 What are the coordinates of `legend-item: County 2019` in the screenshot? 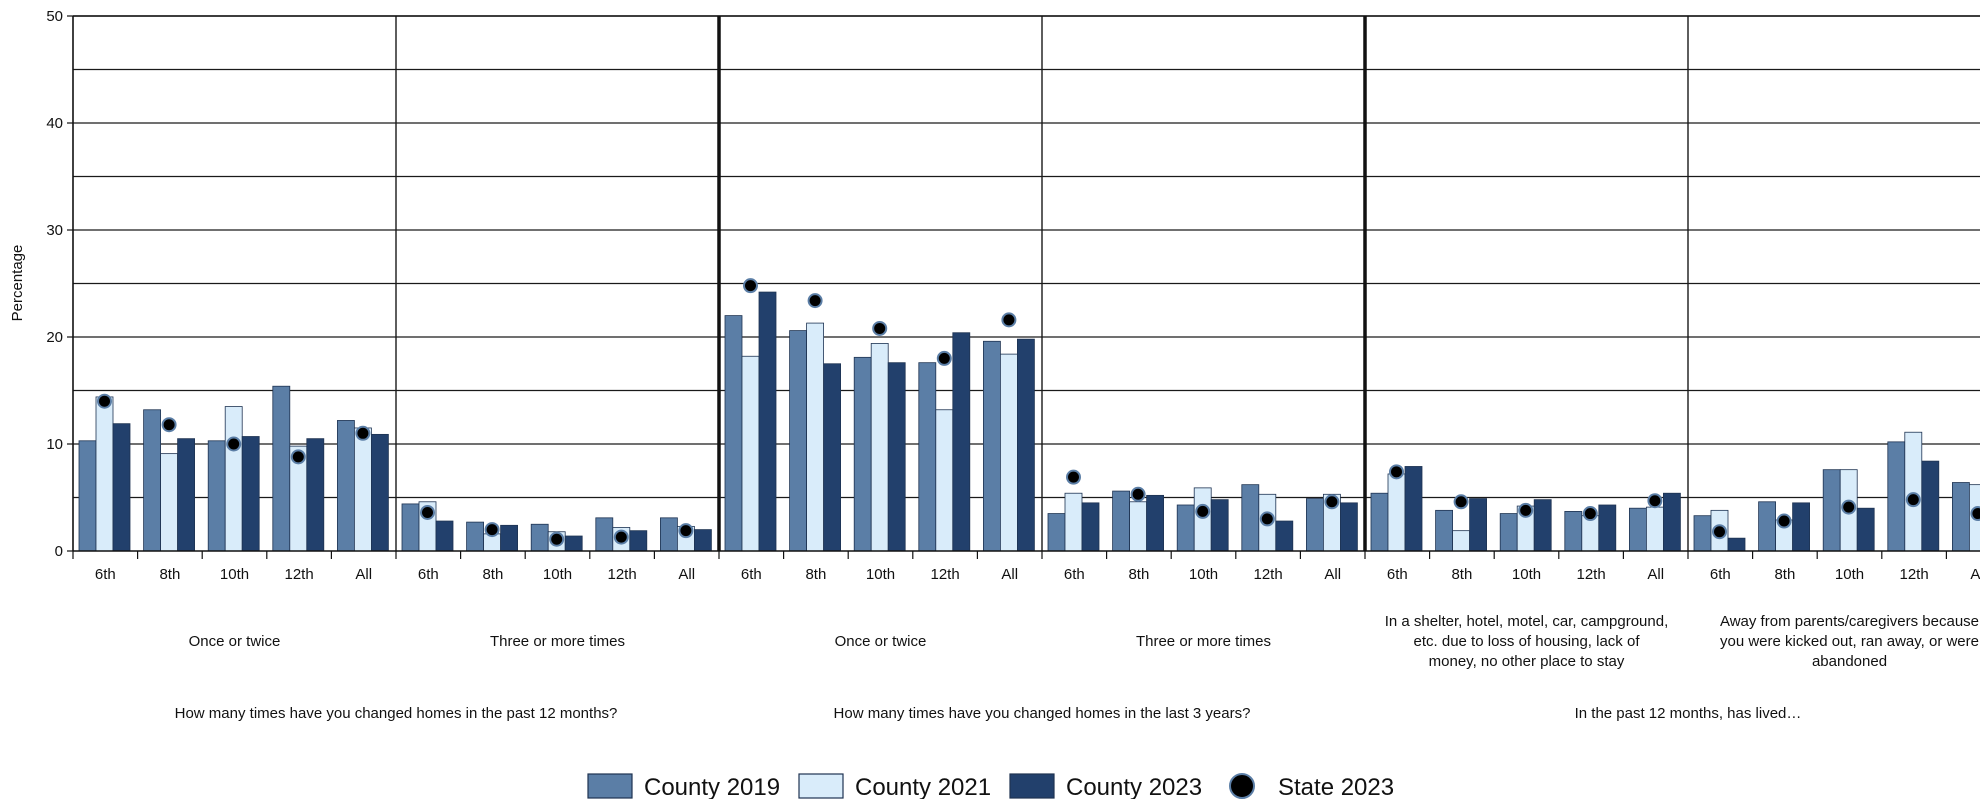 It's located at (683, 786).